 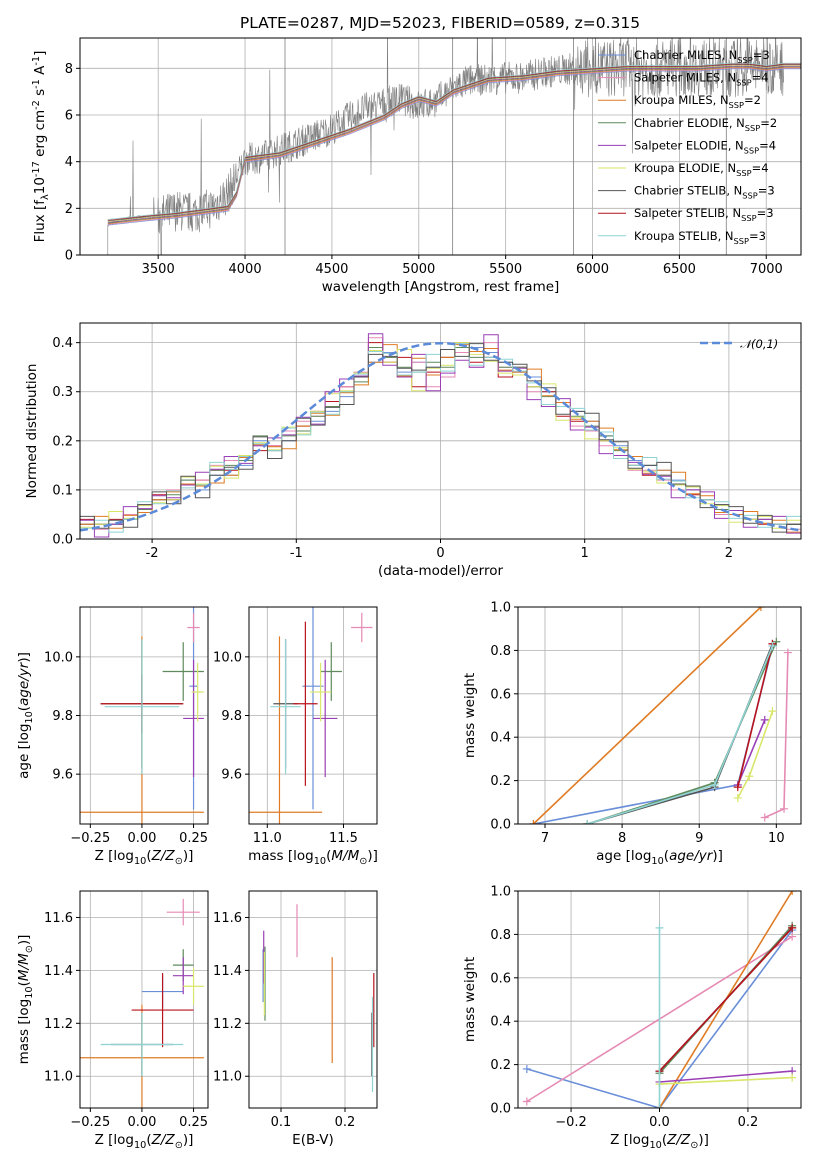 What do you see at coordinates (776, 838) in the screenshot?
I see `x-tick-label: 10` at bounding box center [776, 838].